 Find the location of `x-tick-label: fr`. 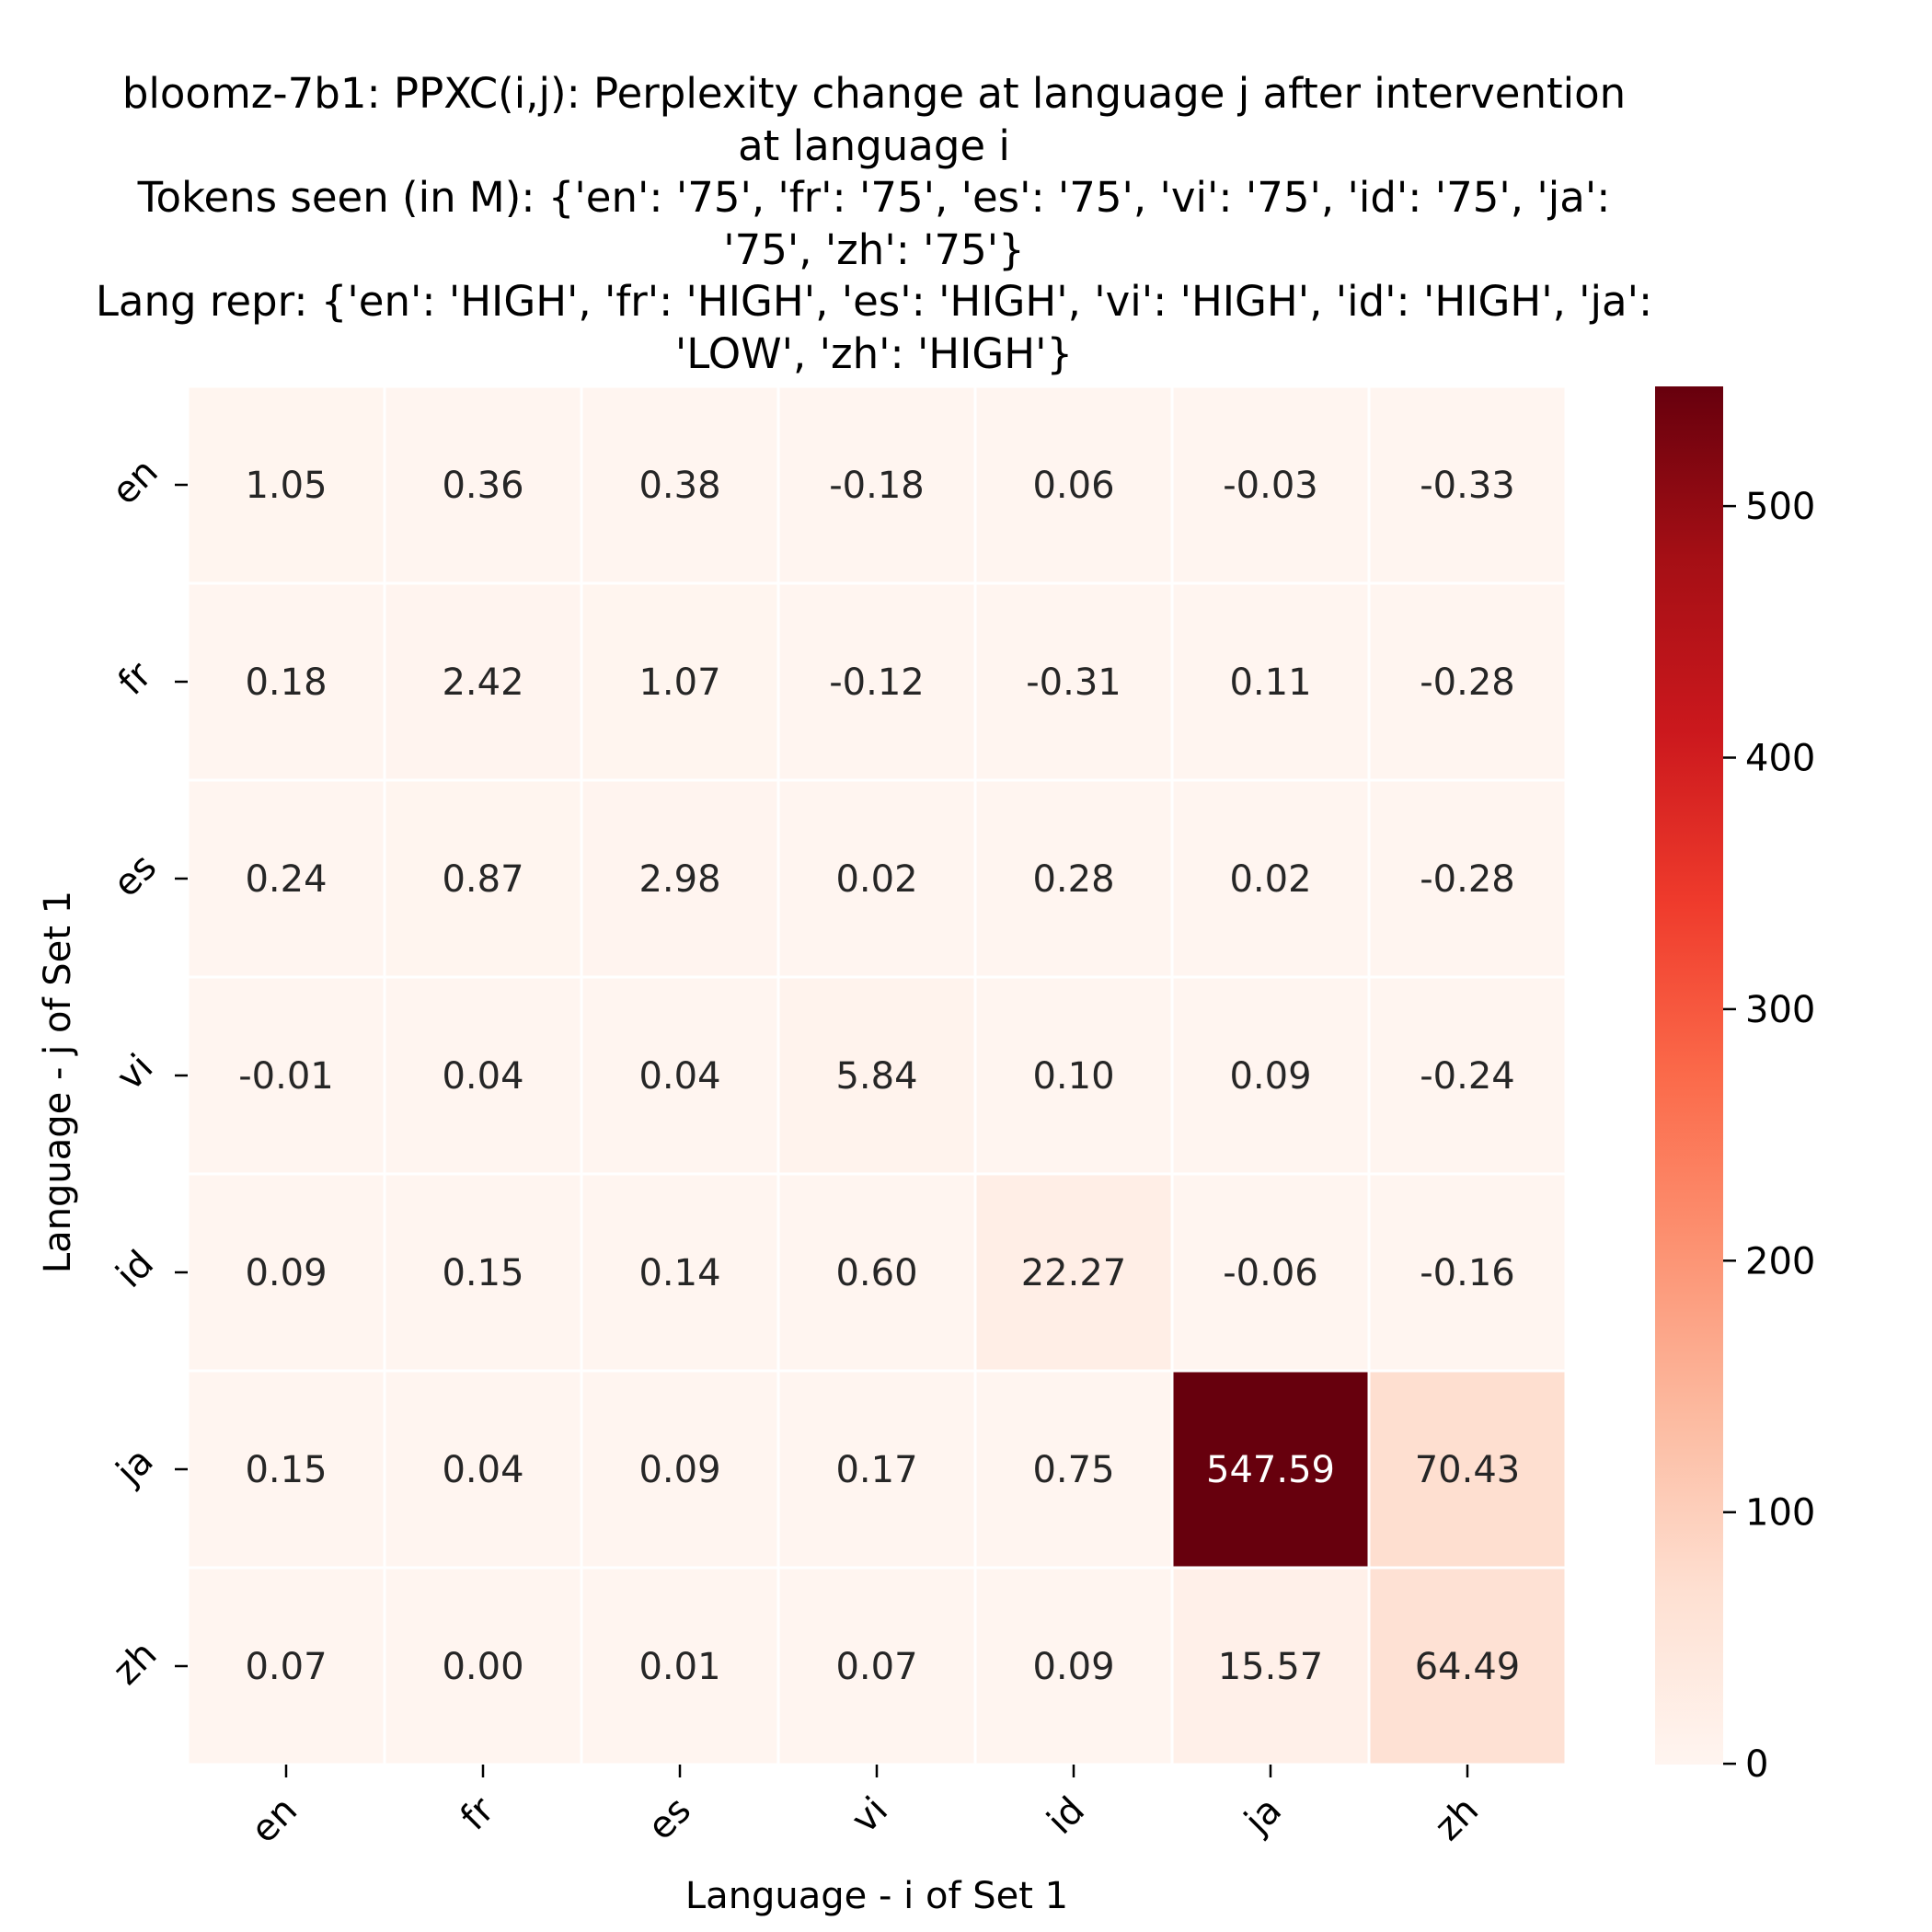

x-tick-label: fr is located at coordinates (478, 1813).